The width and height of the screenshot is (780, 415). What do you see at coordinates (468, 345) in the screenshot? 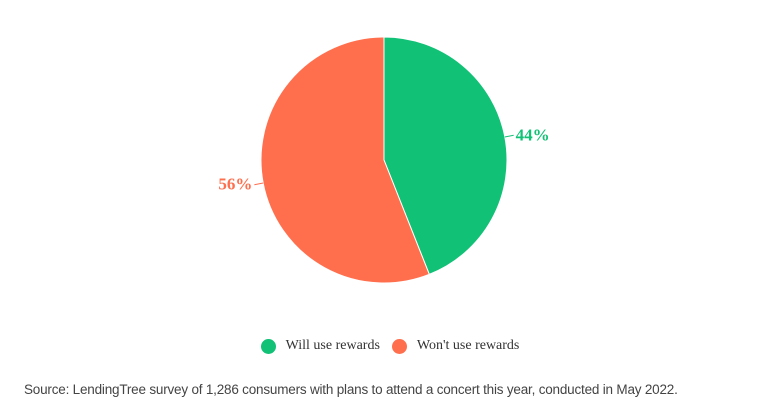
I see `legend-label: Won't use rewards` at bounding box center [468, 345].